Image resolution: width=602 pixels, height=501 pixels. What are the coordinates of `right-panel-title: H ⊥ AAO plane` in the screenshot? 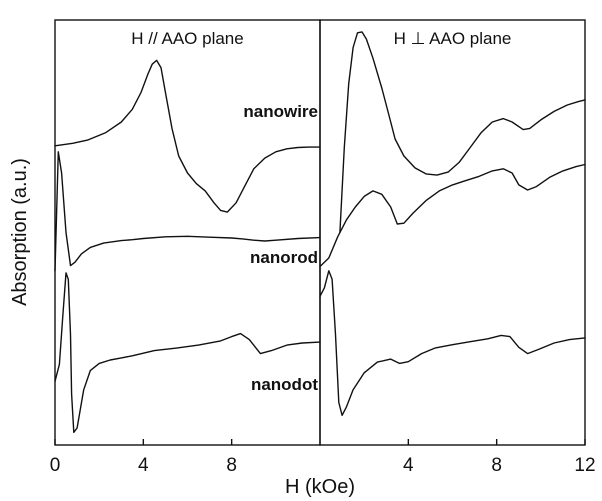 It's located at (453, 38).